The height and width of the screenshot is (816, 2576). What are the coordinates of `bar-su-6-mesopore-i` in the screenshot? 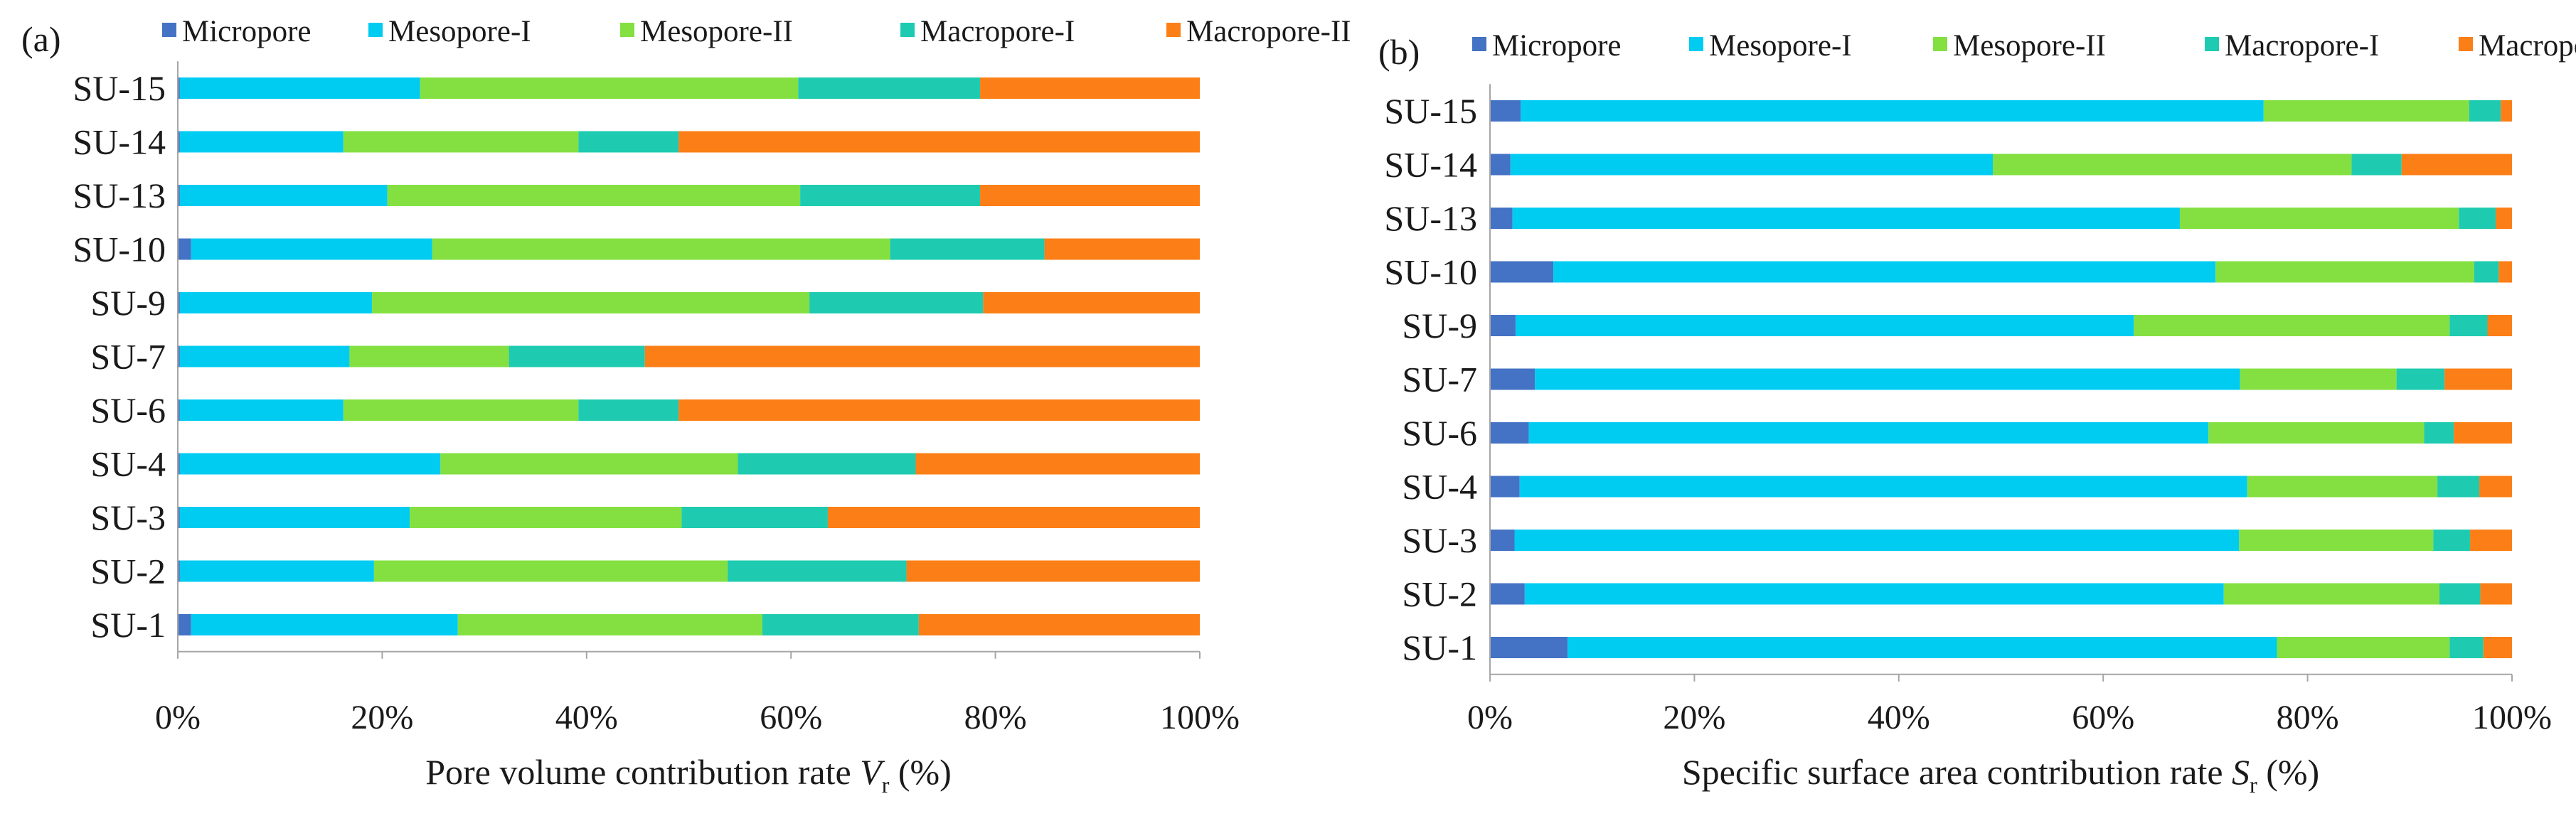 It's located at (261, 410).